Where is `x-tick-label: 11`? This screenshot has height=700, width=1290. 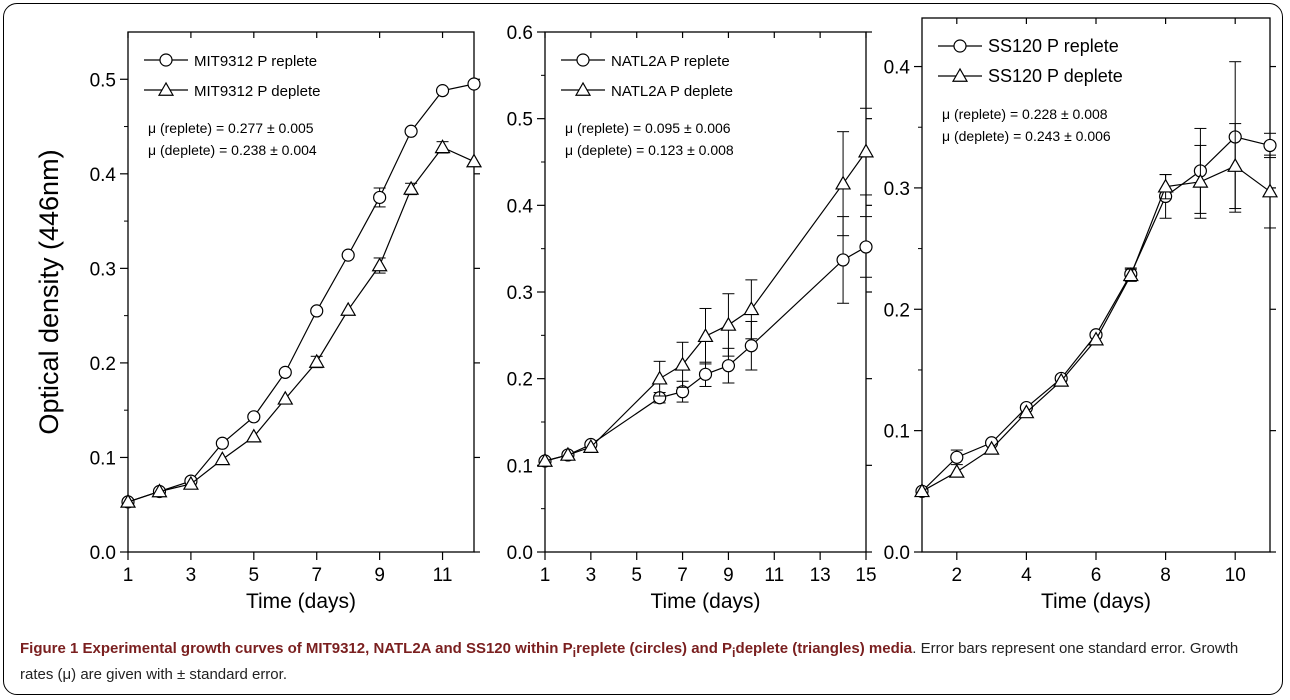
x-tick-label: 11 is located at coordinates (443, 575).